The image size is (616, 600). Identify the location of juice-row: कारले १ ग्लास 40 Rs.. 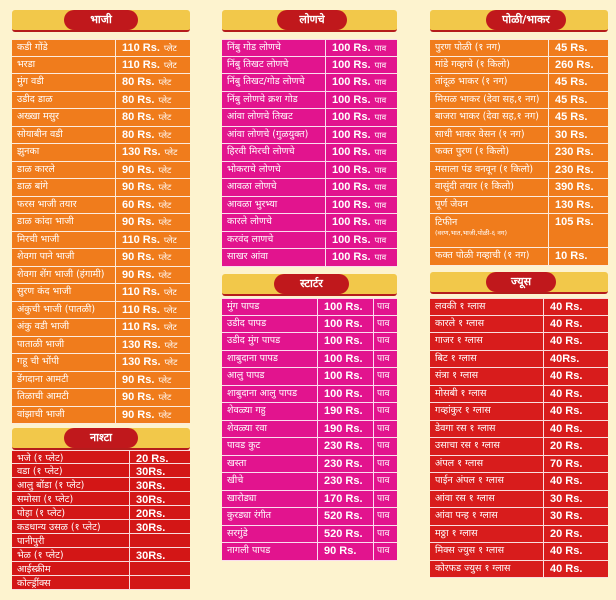
(519, 324).